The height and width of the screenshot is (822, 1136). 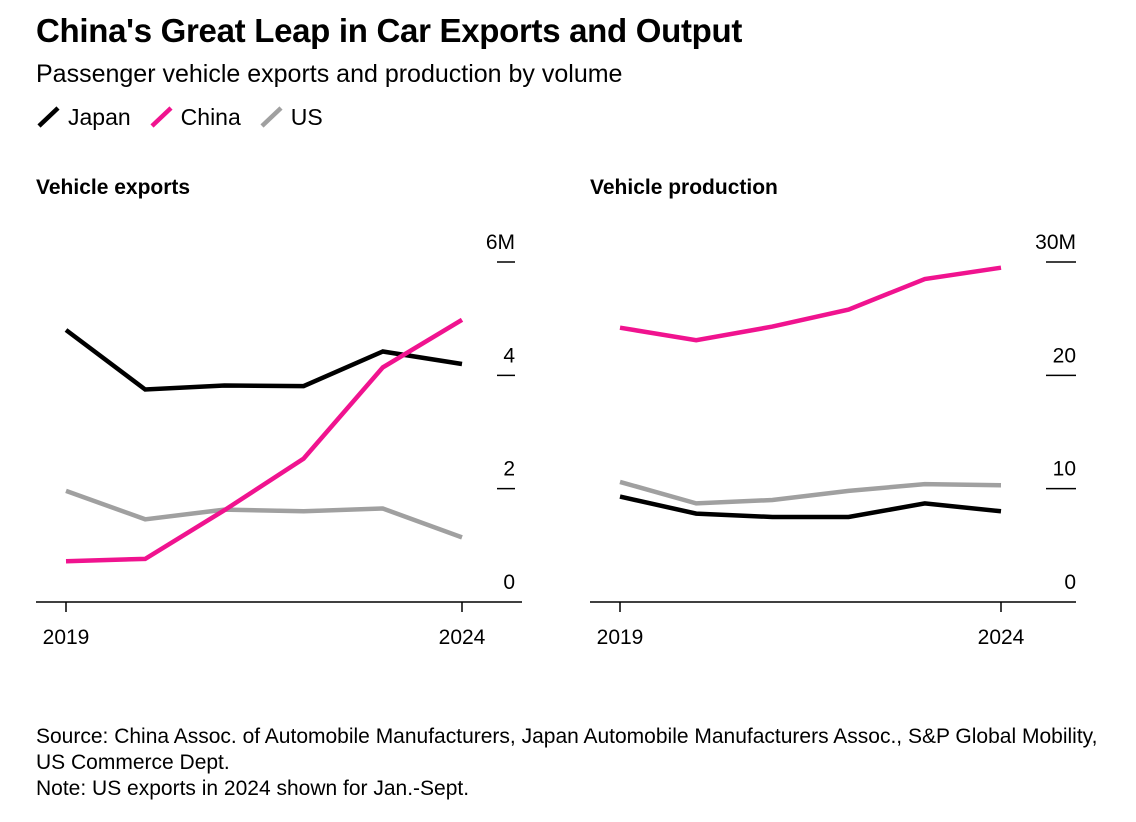 I want to click on legend-swatch-china, so click(x=161, y=117).